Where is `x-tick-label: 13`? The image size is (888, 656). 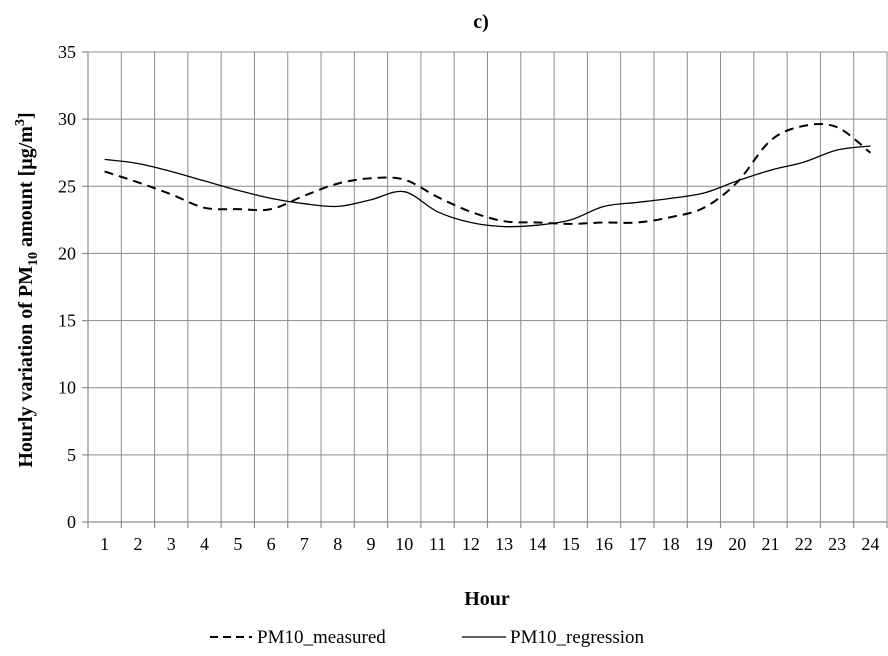
x-tick-label: 13 is located at coordinates (504, 544).